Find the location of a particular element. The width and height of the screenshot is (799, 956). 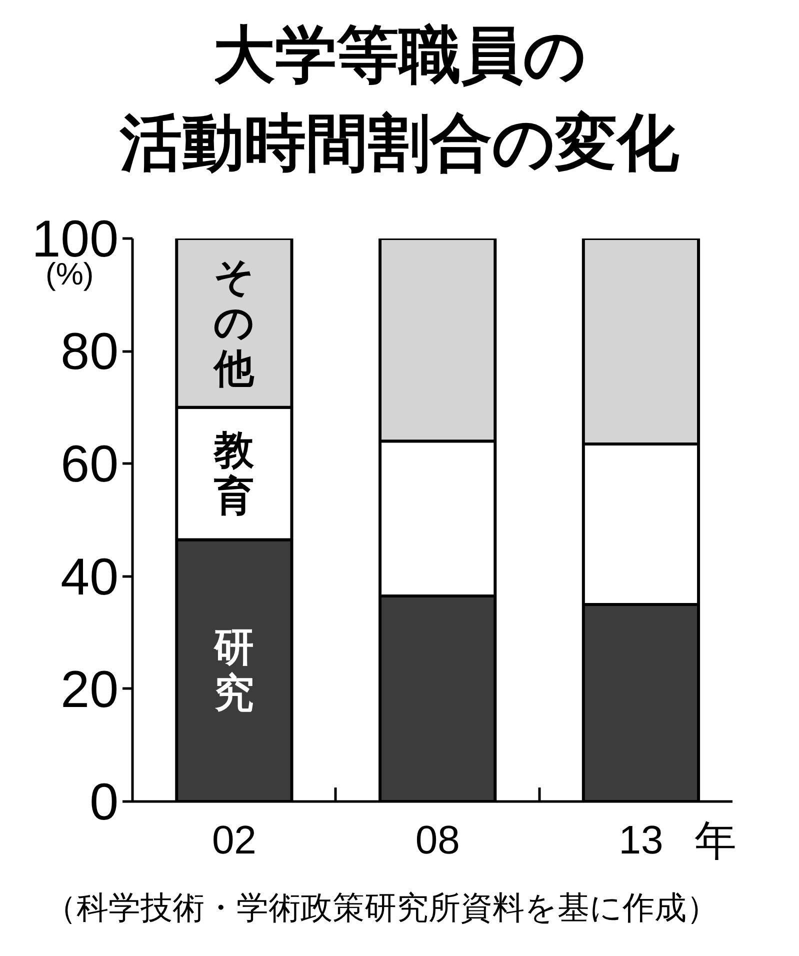

series-label: 研究 is located at coordinates (233, 671).